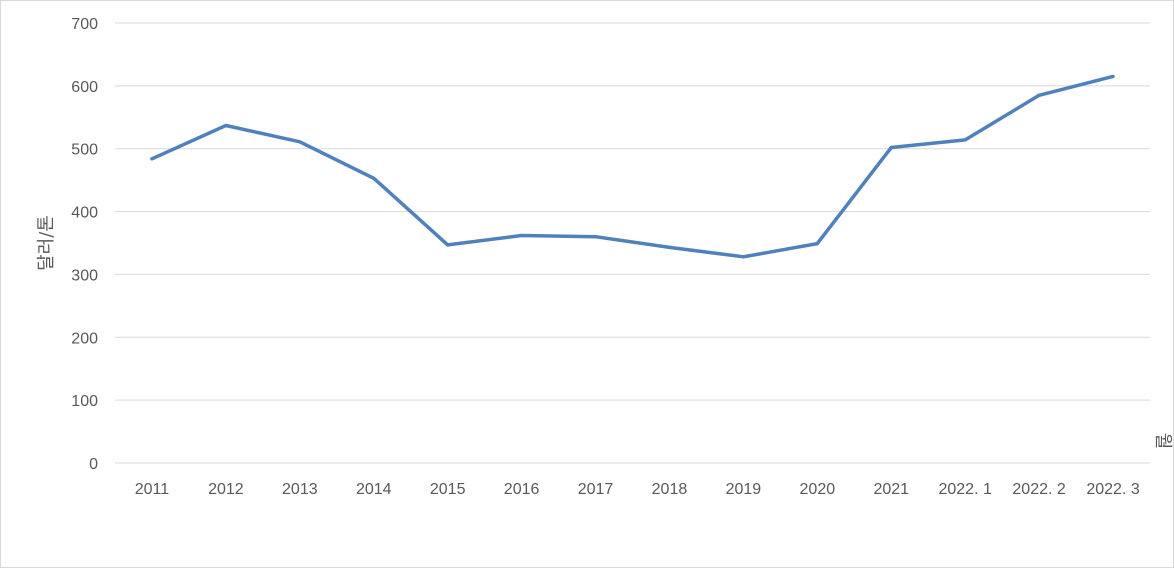 This screenshot has height=568, width=1174. I want to click on x-tick-label: 2022. 3, so click(1112, 489).